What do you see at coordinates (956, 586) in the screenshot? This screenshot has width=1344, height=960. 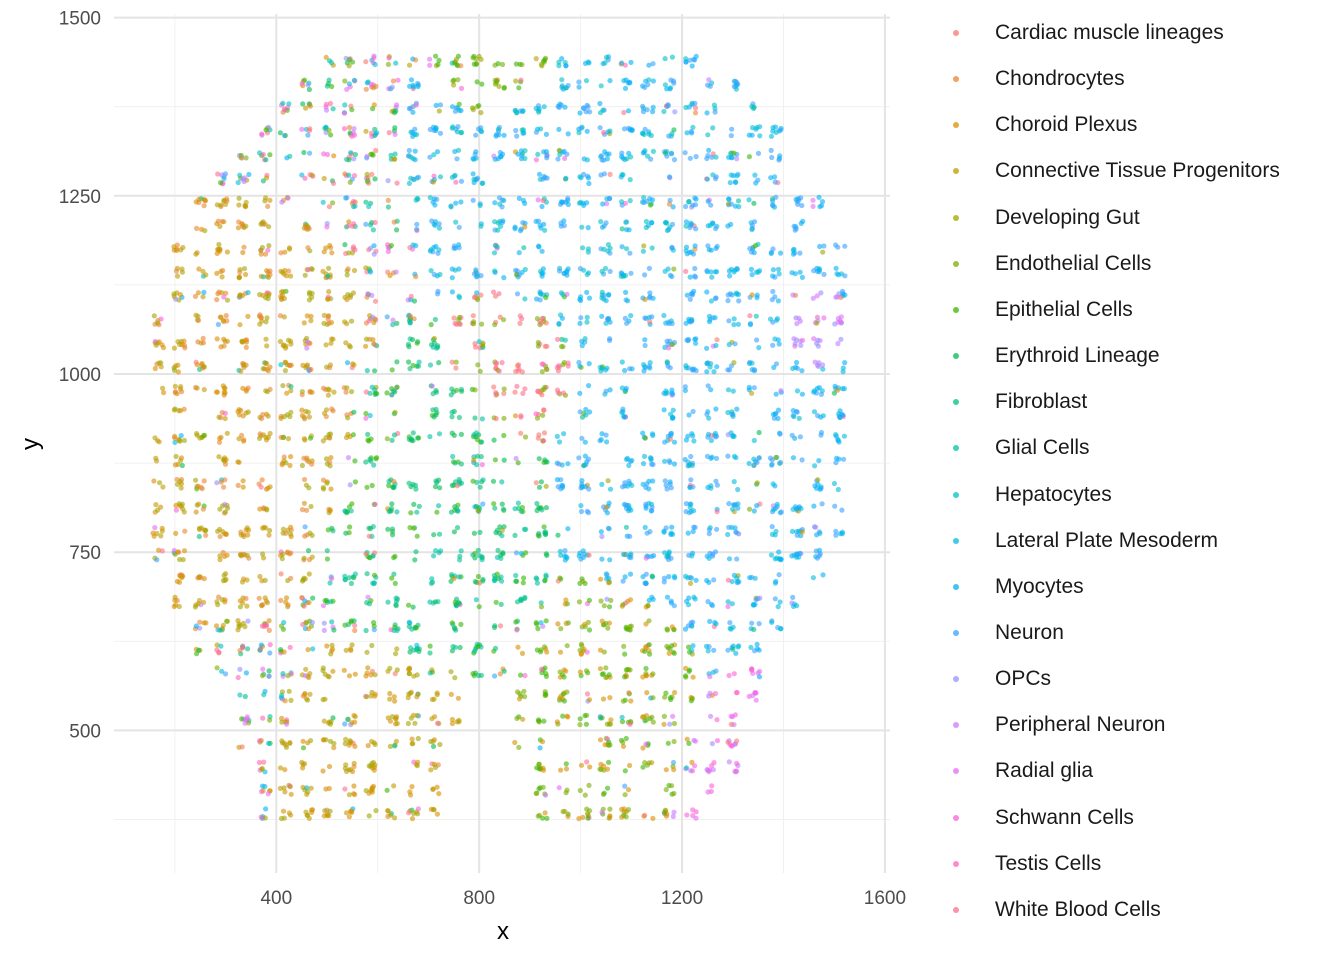 I see `legend-dot-icon` at bounding box center [956, 586].